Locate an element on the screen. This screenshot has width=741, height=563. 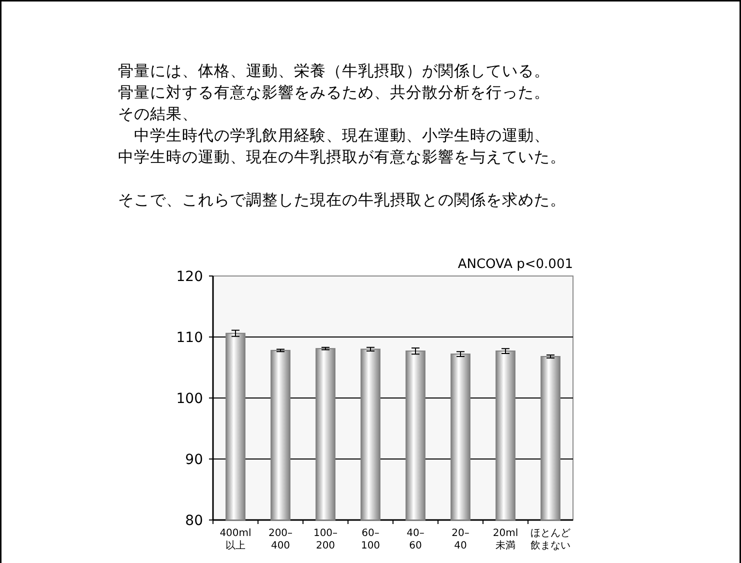
x-tick-label: 400ml 以上 is located at coordinates (236, 540).